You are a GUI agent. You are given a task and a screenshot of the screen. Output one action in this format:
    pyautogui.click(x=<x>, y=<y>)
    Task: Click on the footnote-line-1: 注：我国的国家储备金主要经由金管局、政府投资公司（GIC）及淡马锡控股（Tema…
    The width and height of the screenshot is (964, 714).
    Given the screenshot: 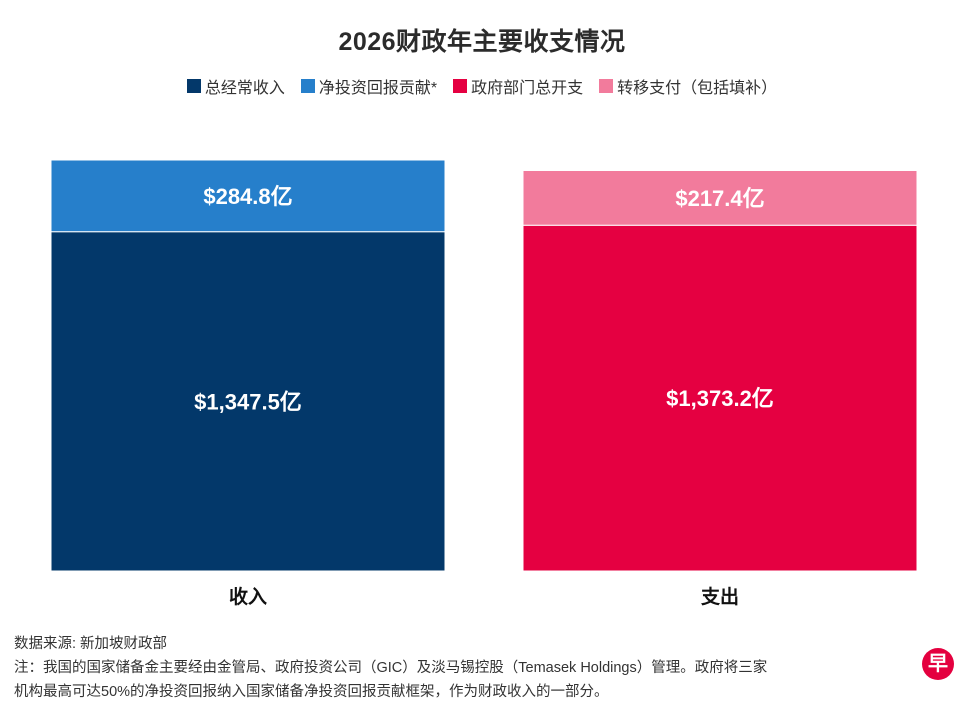 What is the action you would take?
    pyautogui.click(x=391, y=668)
    